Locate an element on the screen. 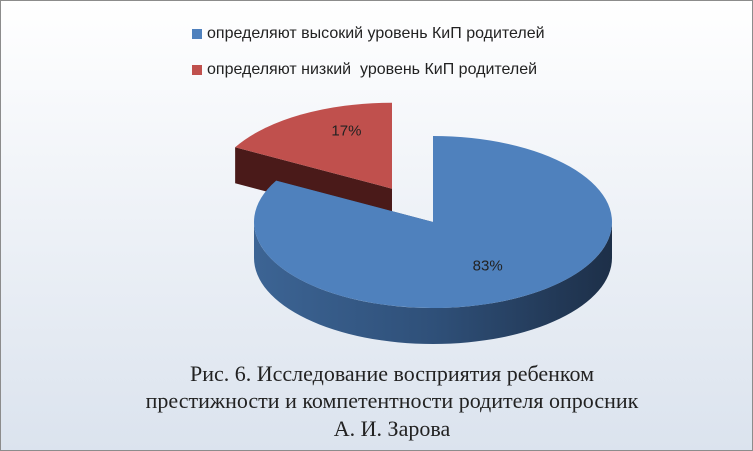 The height and width of the screenshot is (451, 753). caption-line: А. И. Зарова is located at coordinates (392, 428).